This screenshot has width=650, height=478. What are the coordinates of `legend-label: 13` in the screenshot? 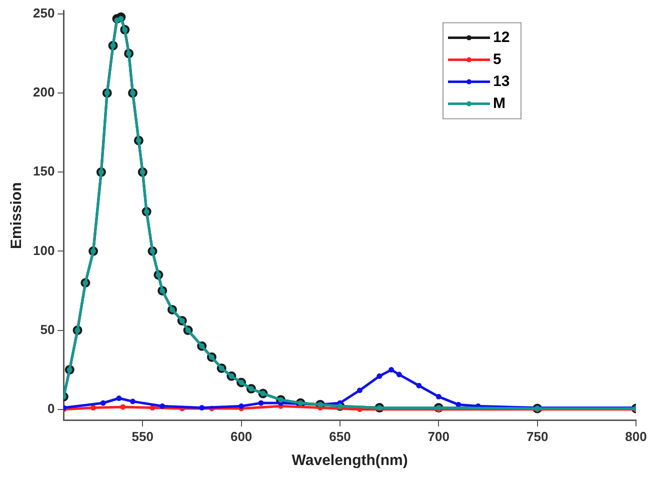 It's located at (501, 81).